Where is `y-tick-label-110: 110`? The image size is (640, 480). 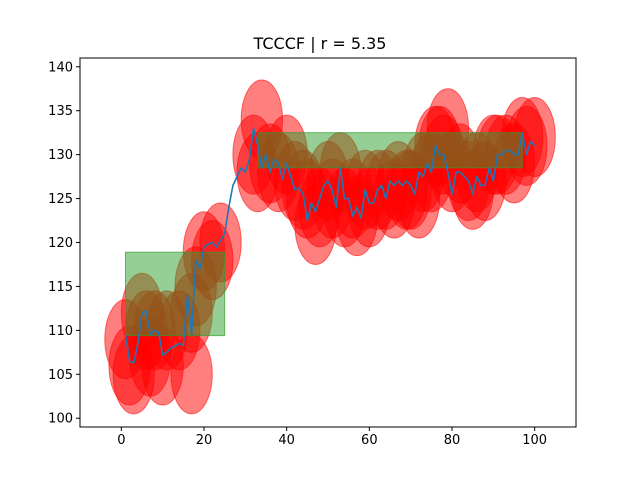
y-tick-label-110: 110 is located at coordinates (60, 331).